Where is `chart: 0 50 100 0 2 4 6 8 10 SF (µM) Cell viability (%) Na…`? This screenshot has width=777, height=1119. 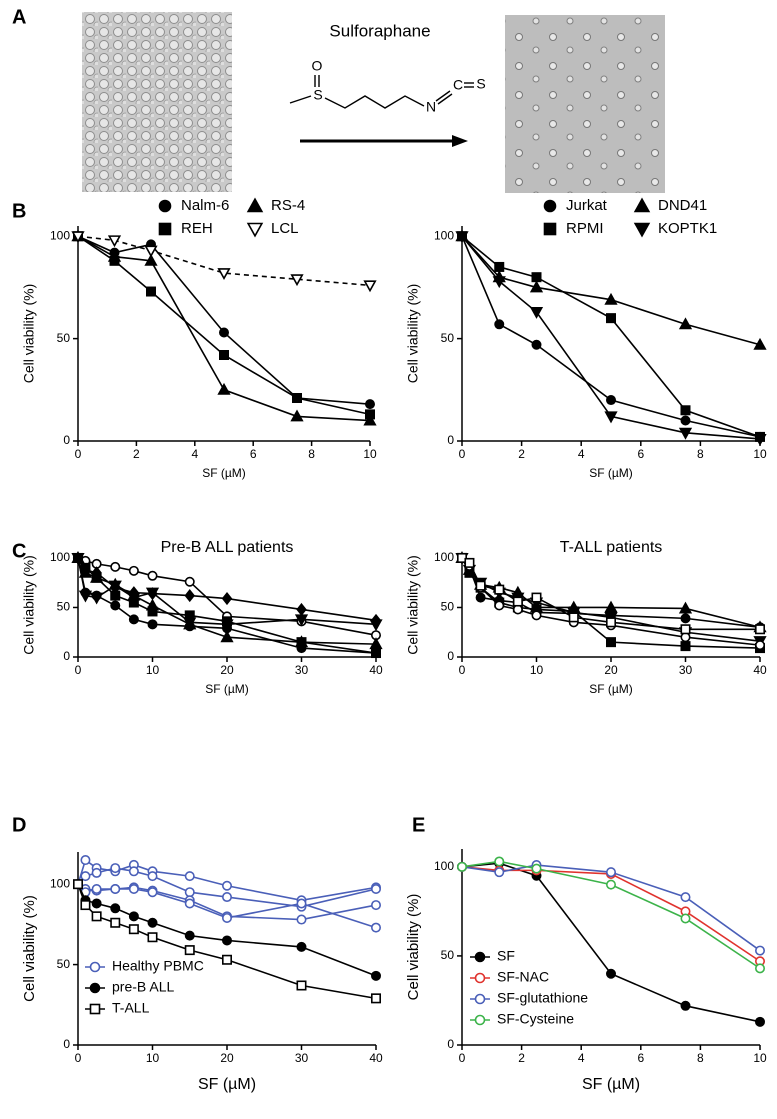
chart: 0 50 100 0 2 4 6 8 10 SF (µM) Cell viability (%) Na… is located at coordinates (199, 338).